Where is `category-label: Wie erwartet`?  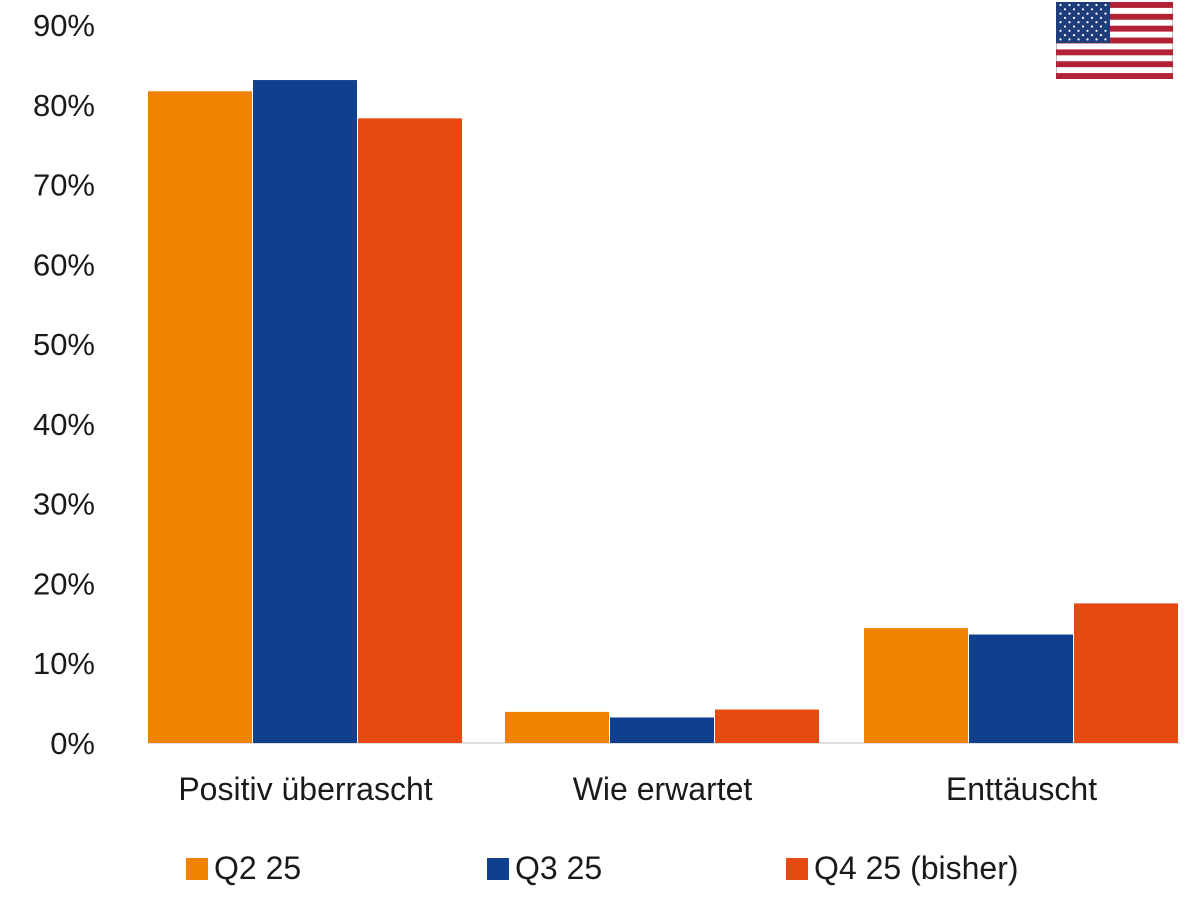
category-label: Wie erwartet is located at coordinates (663, 789).